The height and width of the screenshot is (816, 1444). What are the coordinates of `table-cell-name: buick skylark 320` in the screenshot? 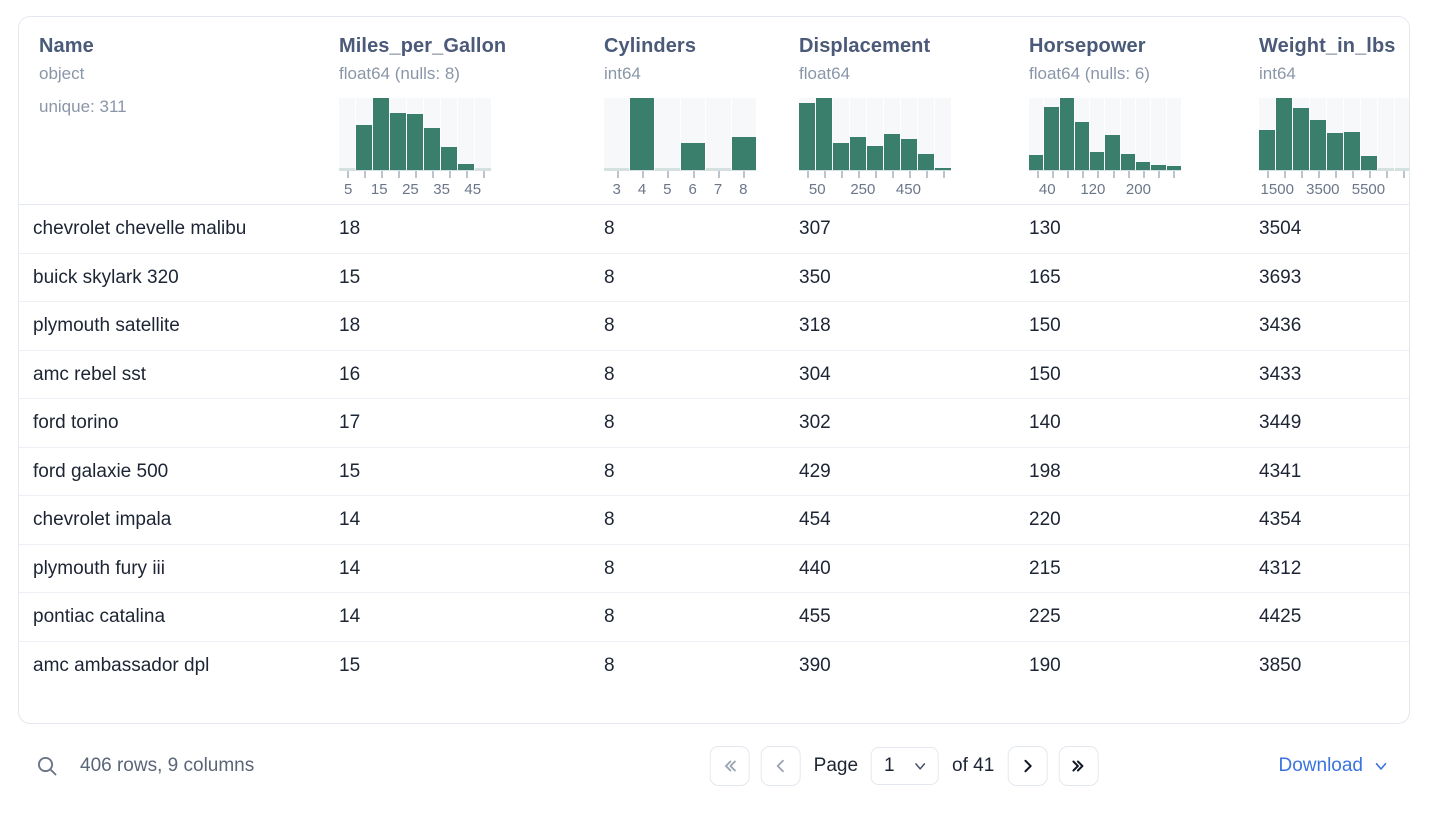 It's located at (179, 278).